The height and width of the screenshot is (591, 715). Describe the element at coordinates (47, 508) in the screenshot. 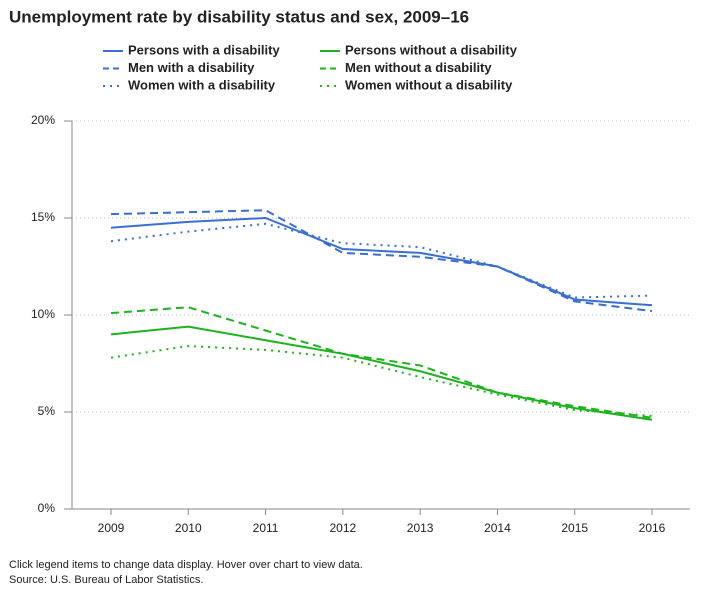

I see `y-tick-label: 0%` at that location.